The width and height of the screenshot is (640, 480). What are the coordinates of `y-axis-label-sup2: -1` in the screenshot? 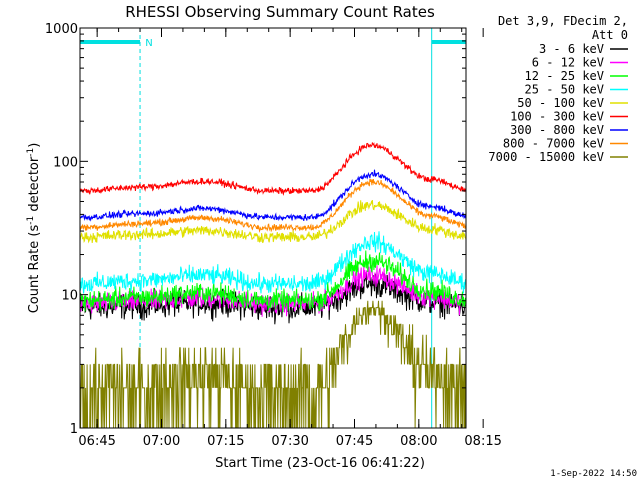 It's located at (31, 152).